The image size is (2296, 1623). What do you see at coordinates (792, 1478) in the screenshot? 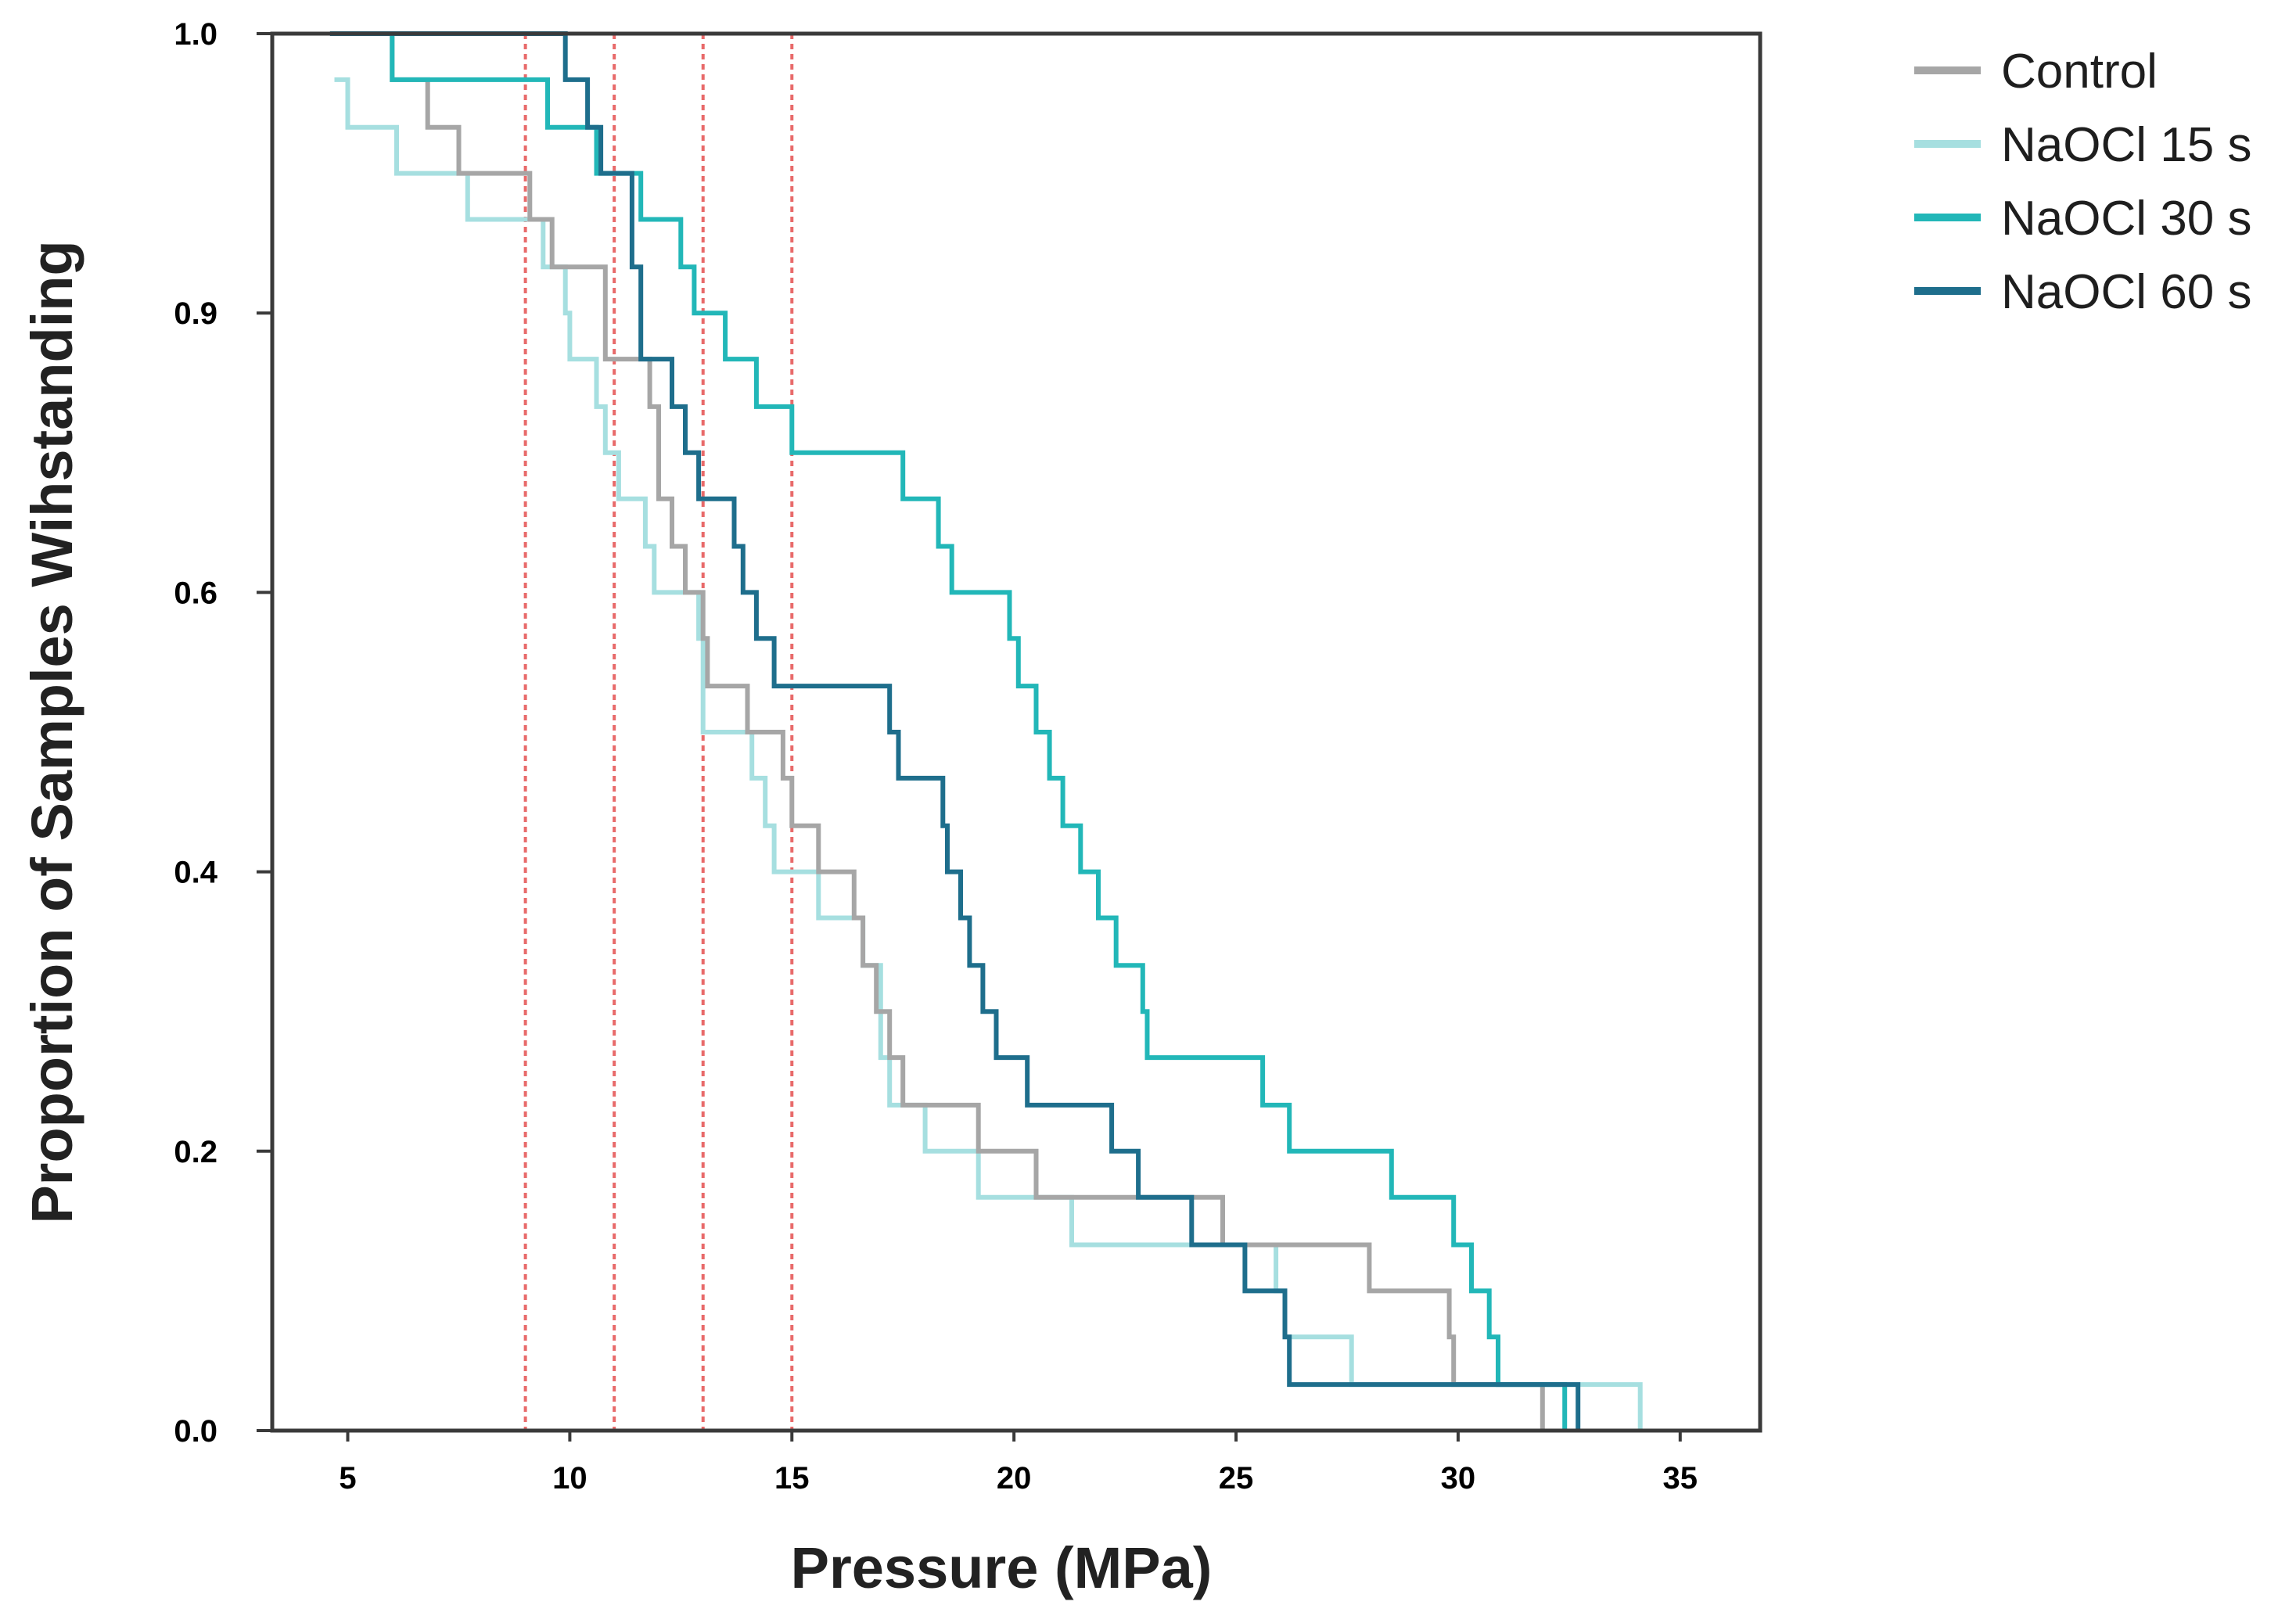
I see `x-tick-label: 15` at bounding box center [792, 1478].